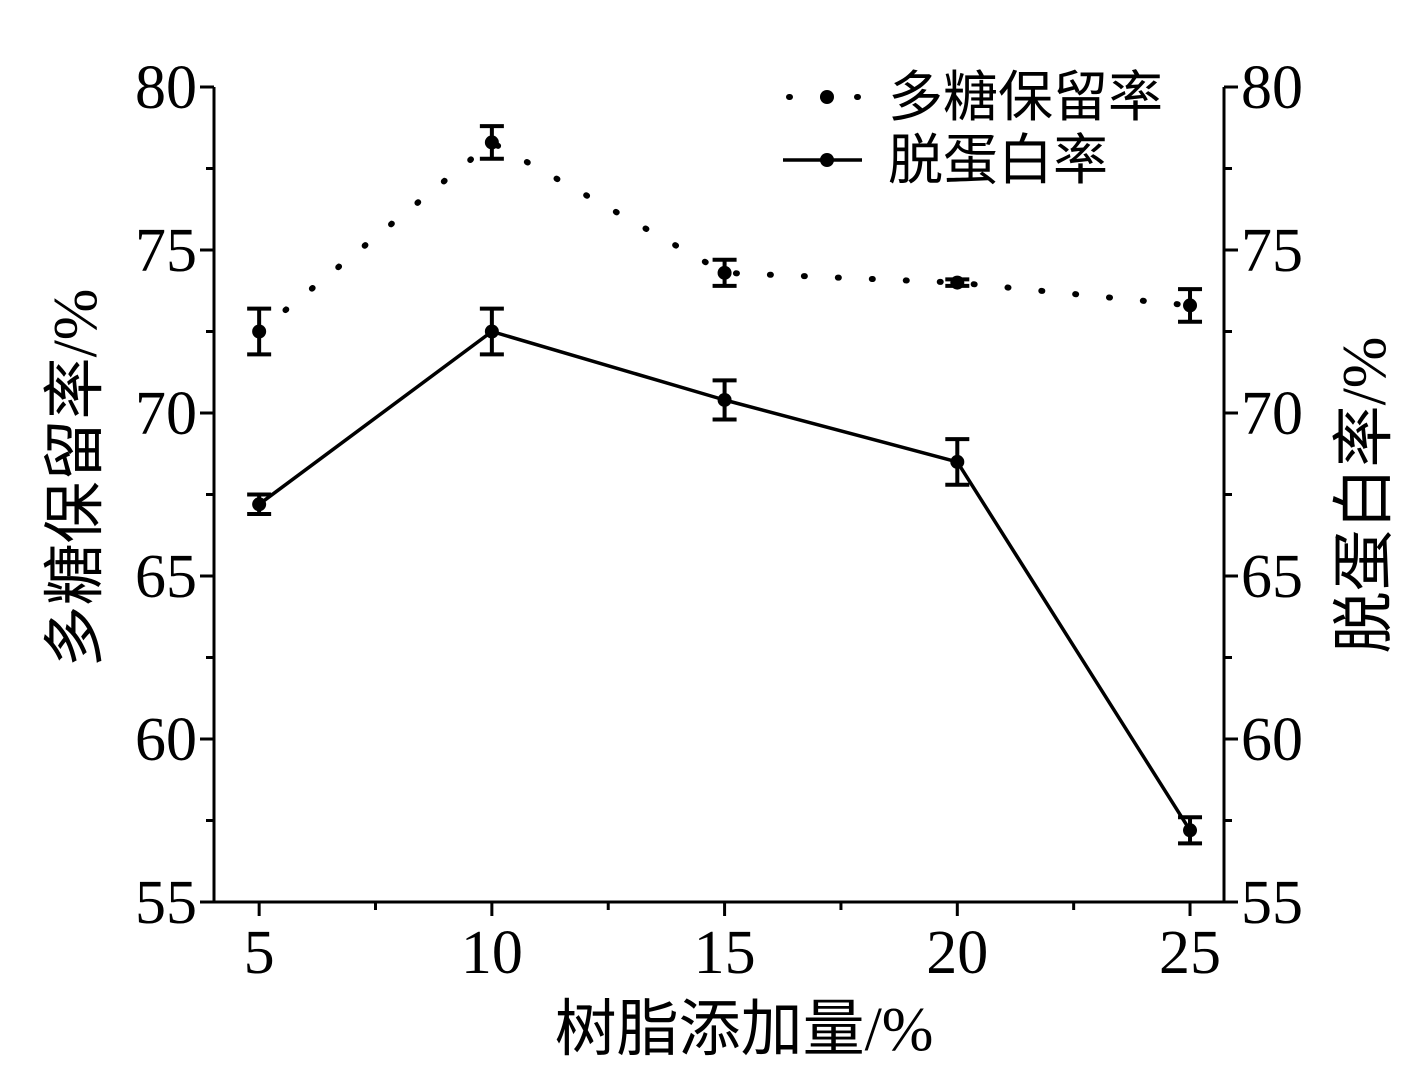 The height and width of the screenshot is (1076, 1425). I want to click on right-y-axis-label: 脱蛋白率/%, so click(1365, 495).